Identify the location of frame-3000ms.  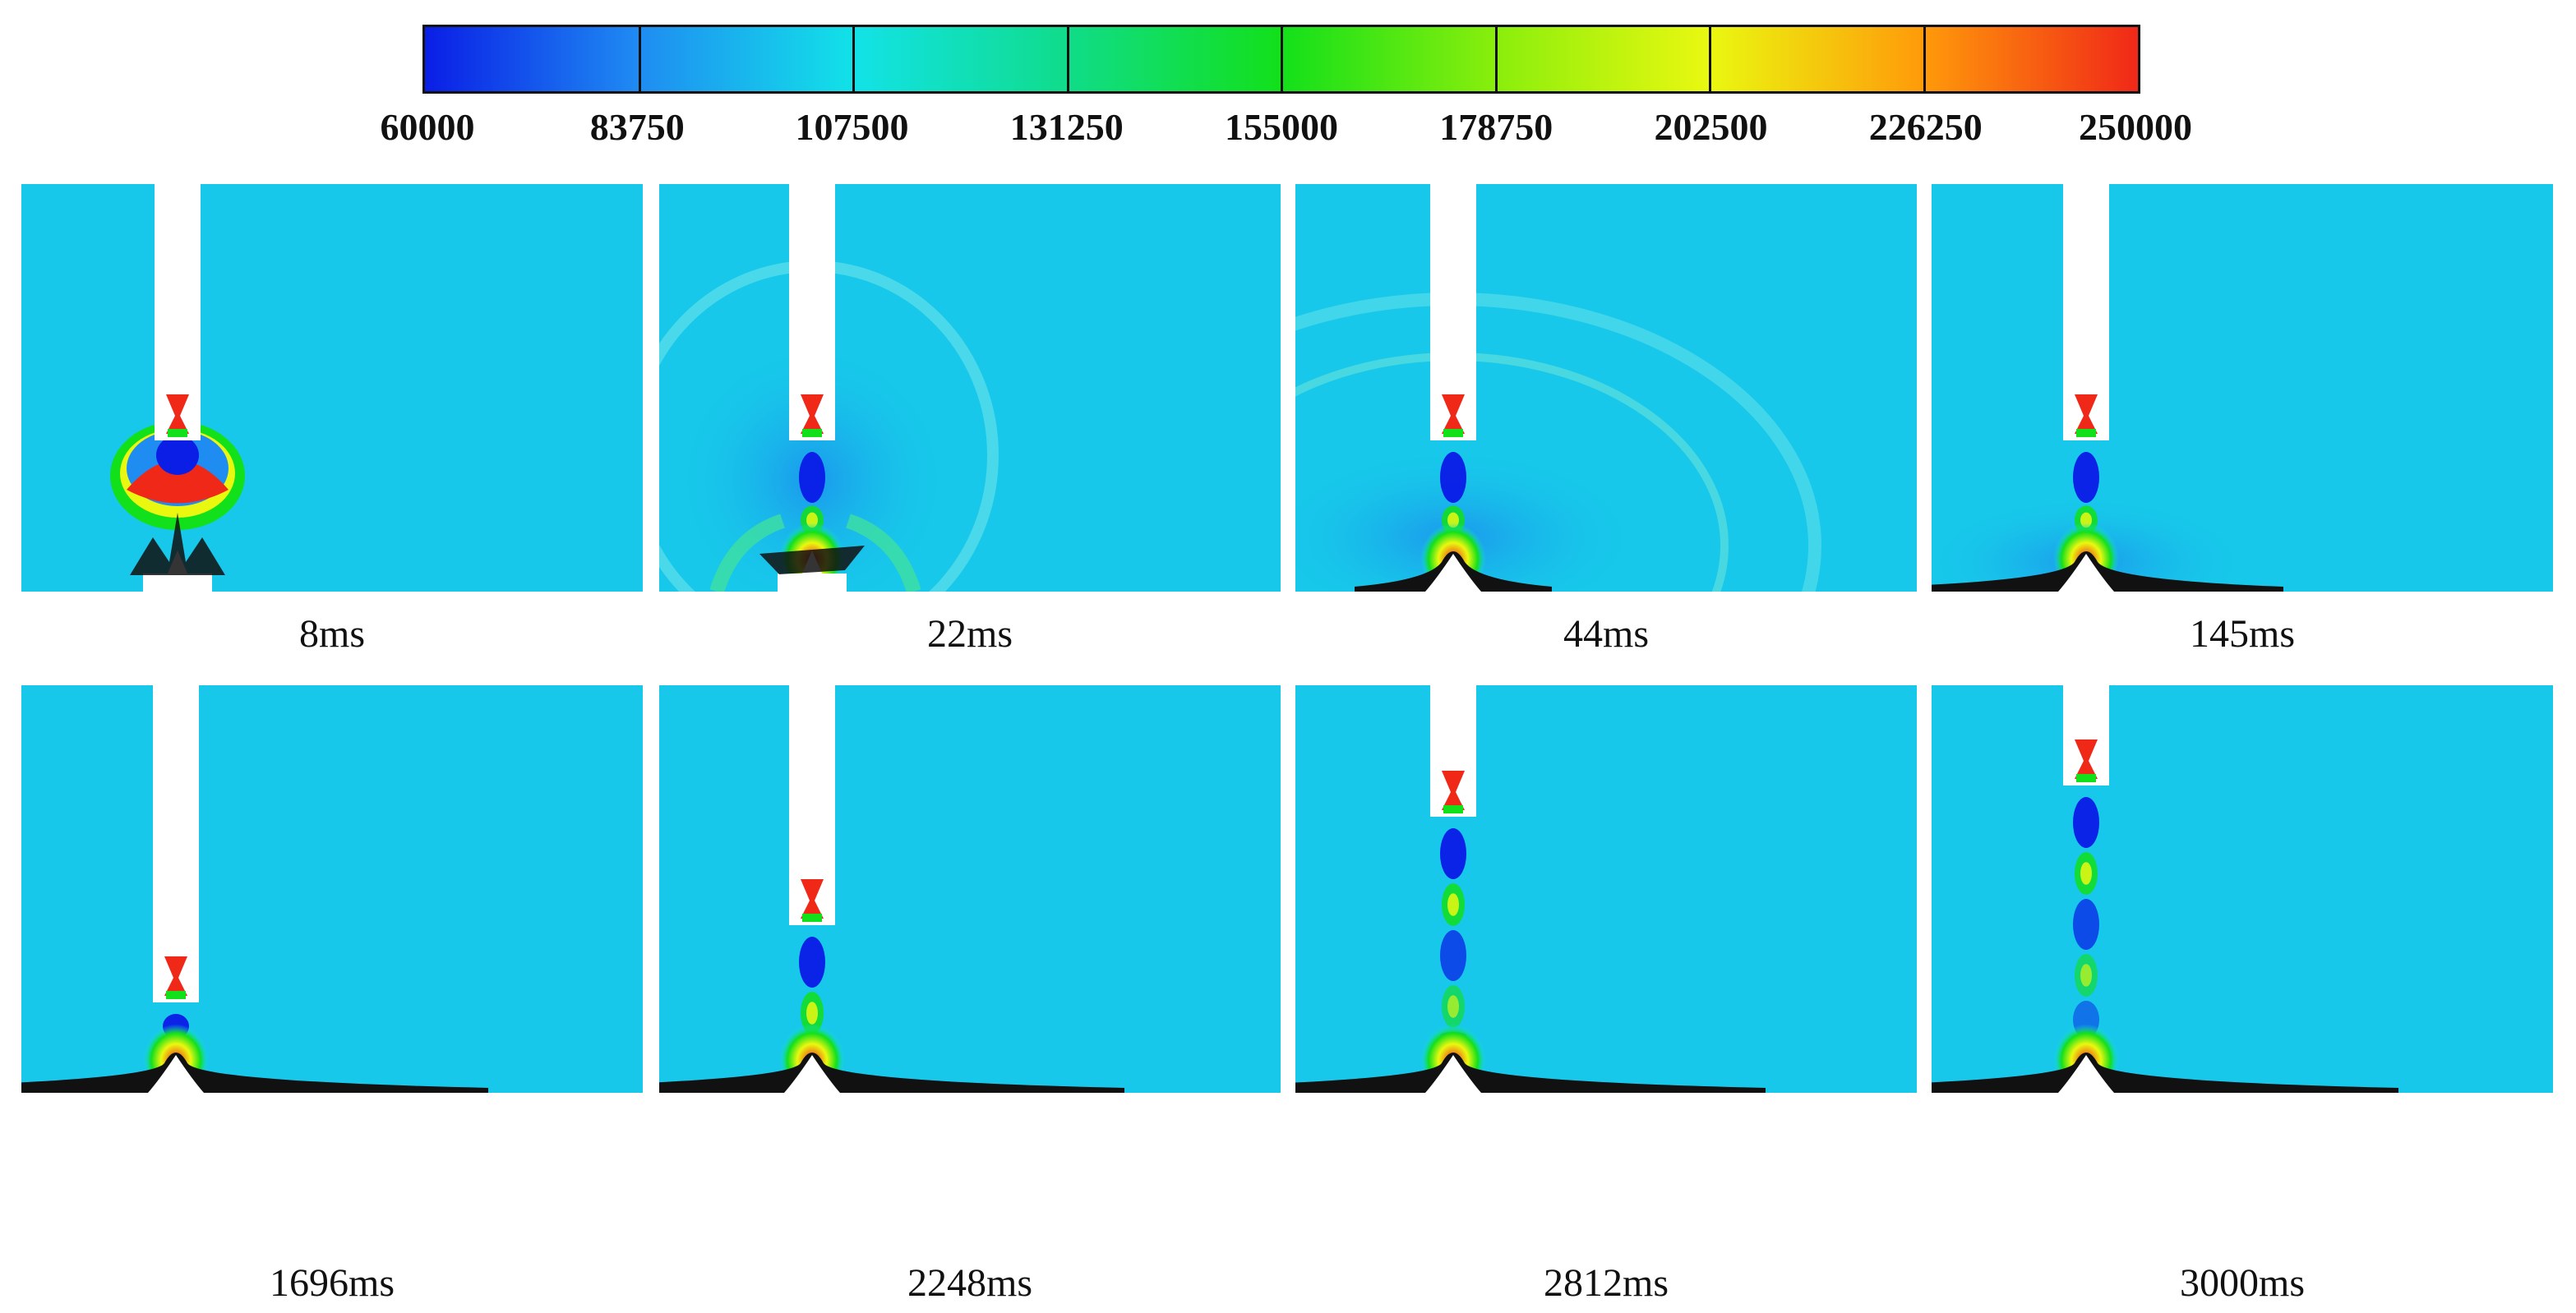
(2243, 889).